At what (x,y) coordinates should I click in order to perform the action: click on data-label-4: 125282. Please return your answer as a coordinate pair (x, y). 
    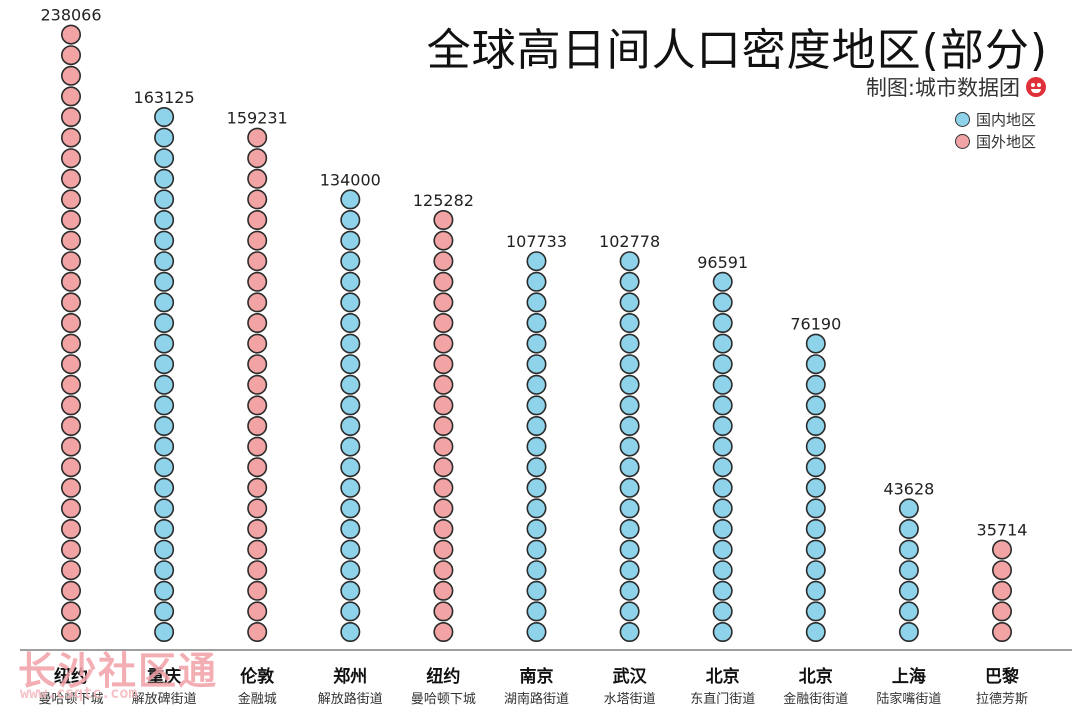
    Looking at the image, I should click on (443, 200).